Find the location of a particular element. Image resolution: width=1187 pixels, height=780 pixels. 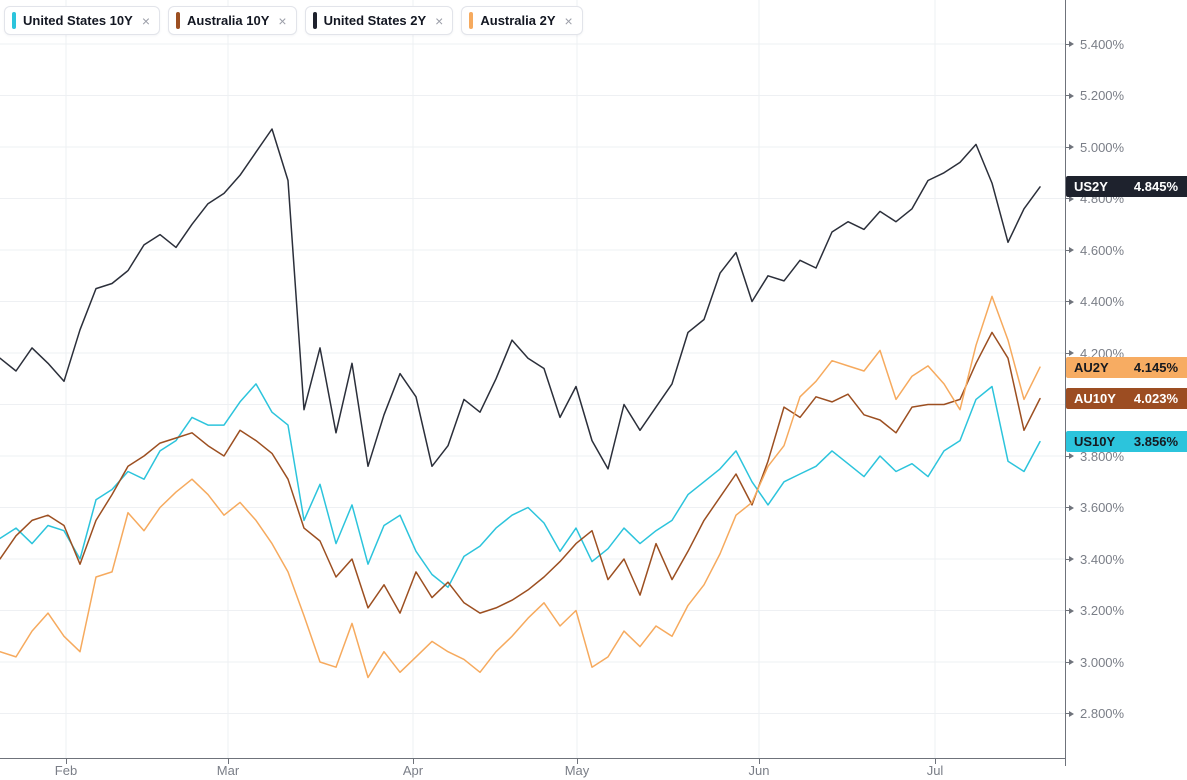

y-axis-label: 3.600% is located at coordinates (1102, 507).